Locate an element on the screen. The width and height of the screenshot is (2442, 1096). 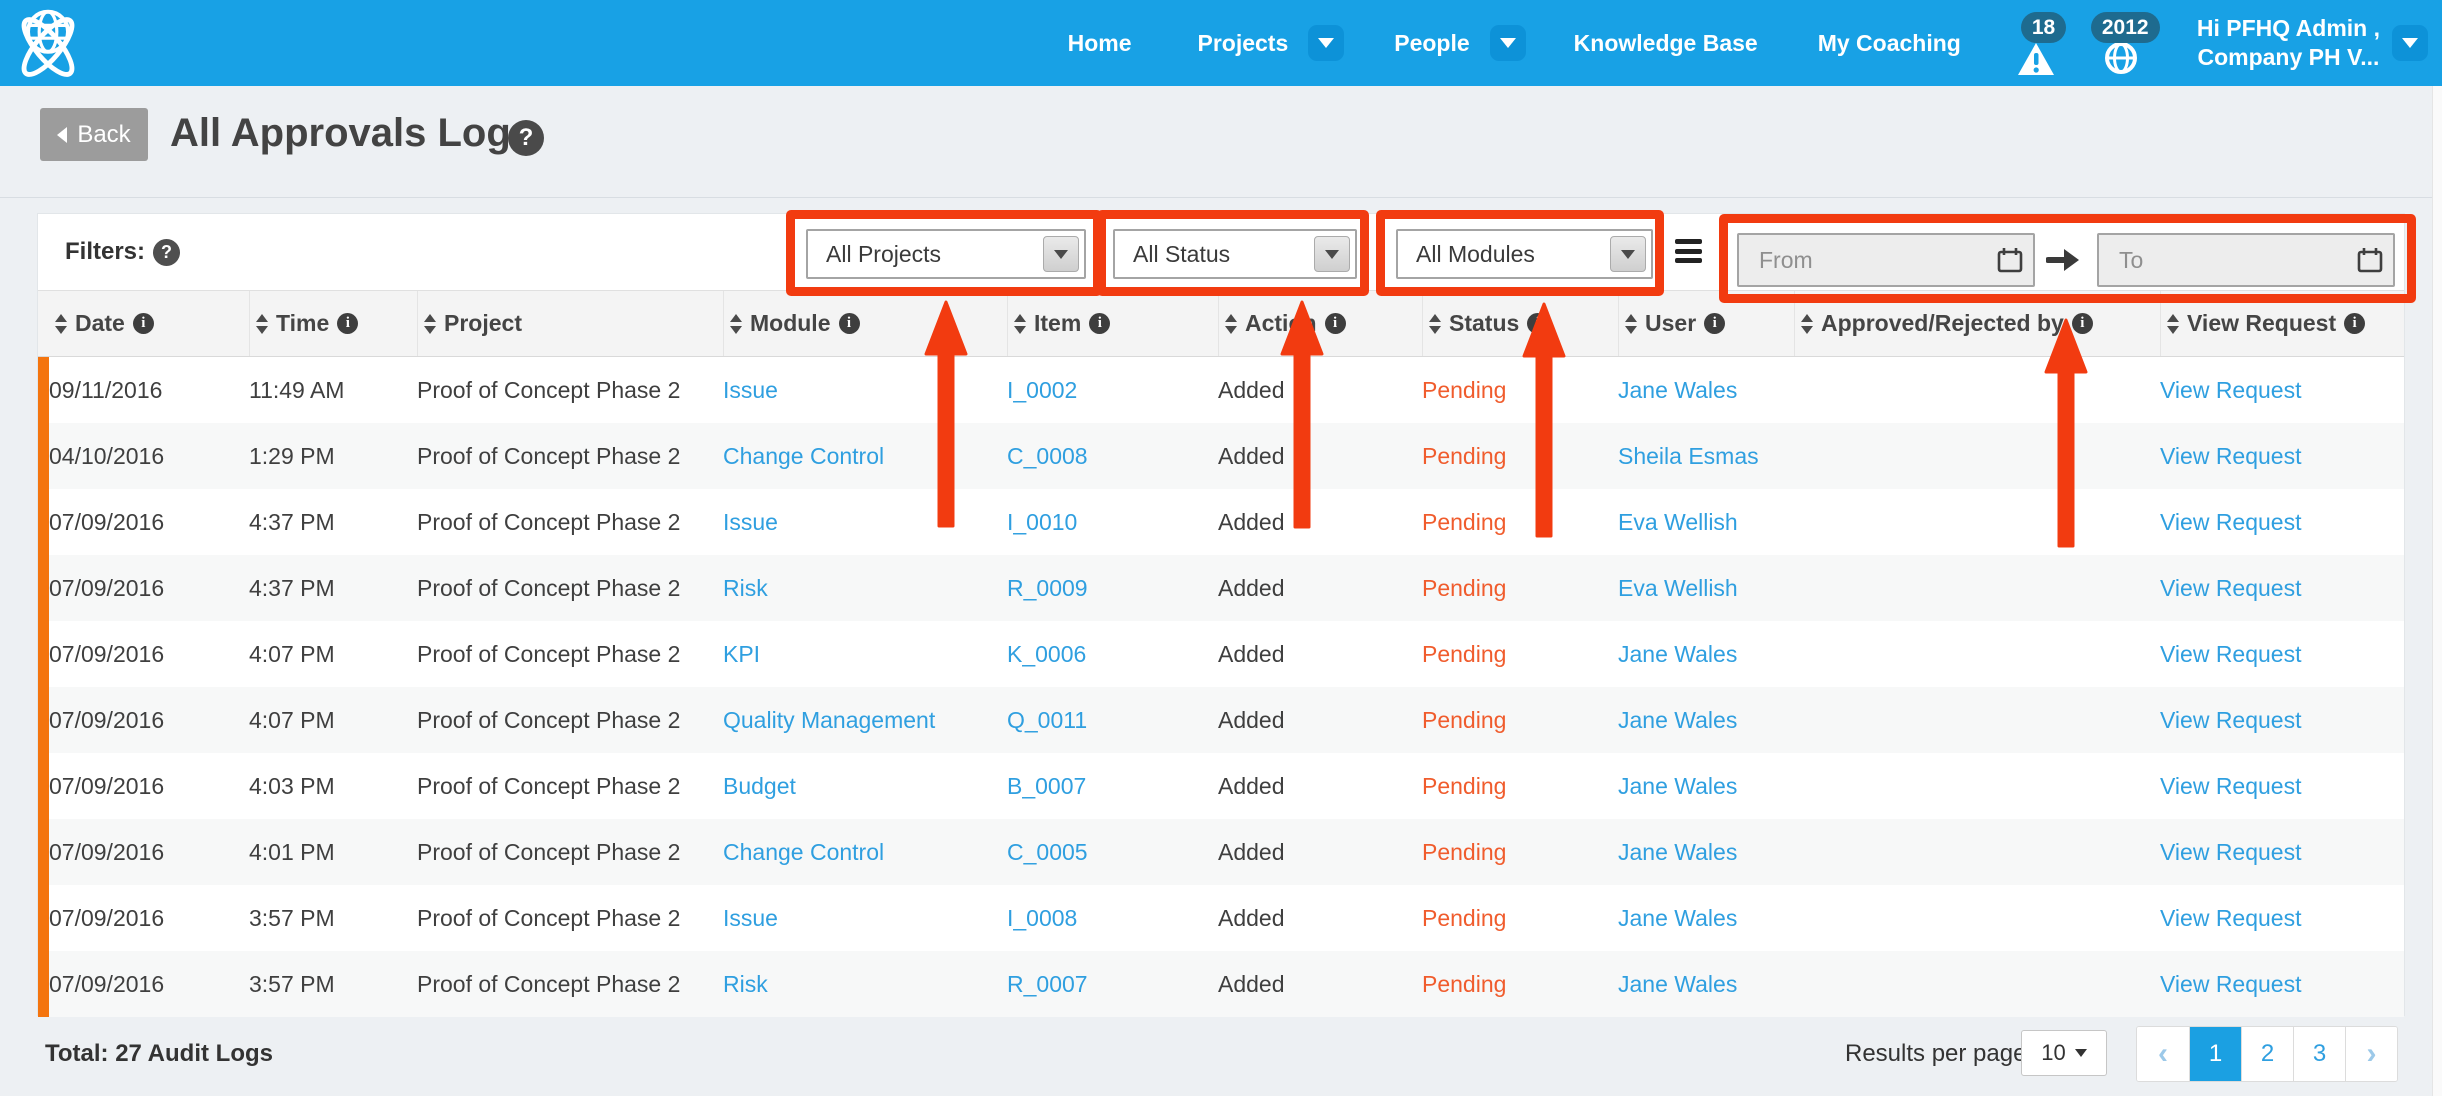
column-header-project: Project is located at coordinates (570, 323).